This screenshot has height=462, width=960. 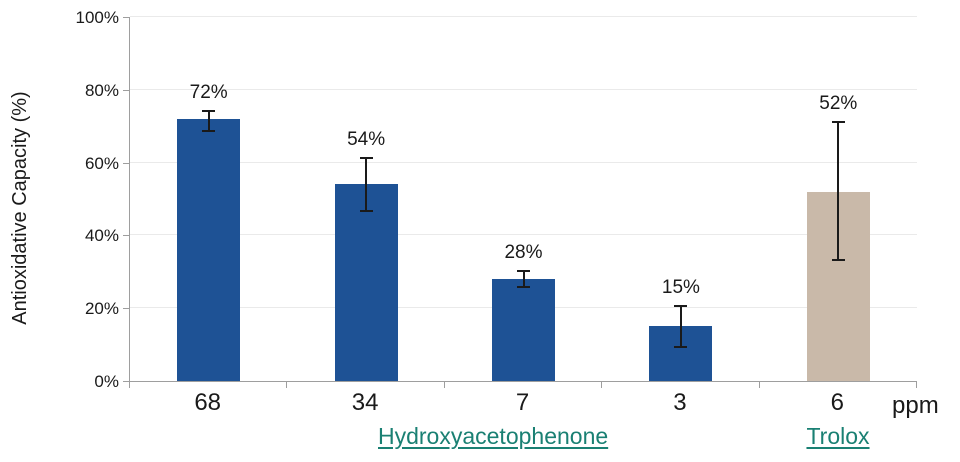 I want to click on y-axis-title: Antioxidative Capacity (%), so click(x=20, y=208).